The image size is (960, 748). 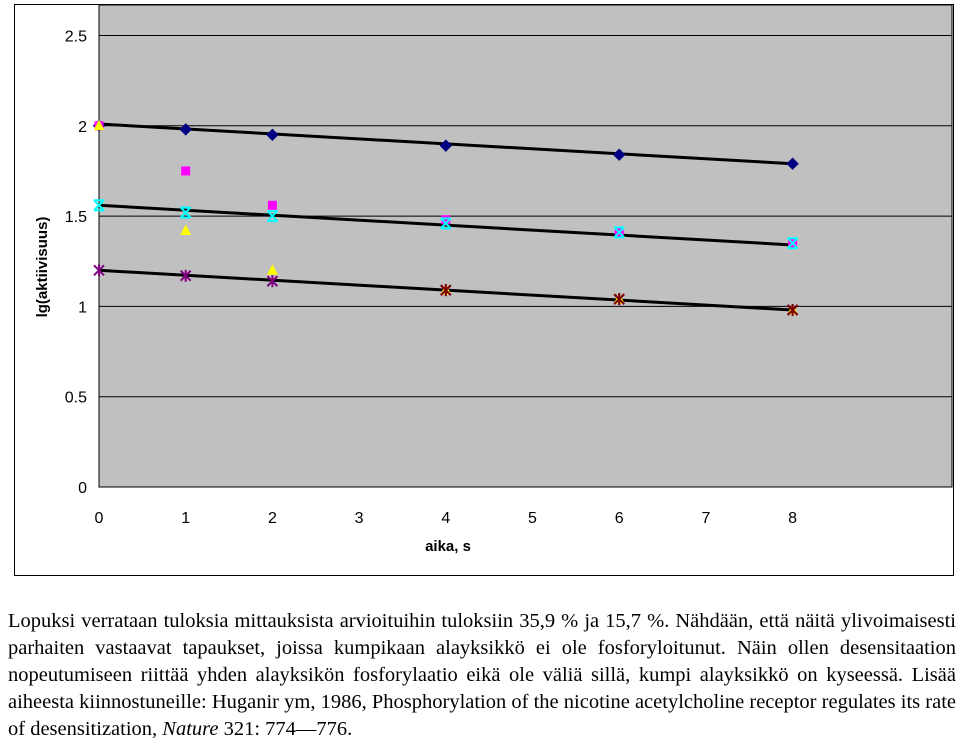 I want to click on x-tick-label: 6, so click(x=619, y=518).